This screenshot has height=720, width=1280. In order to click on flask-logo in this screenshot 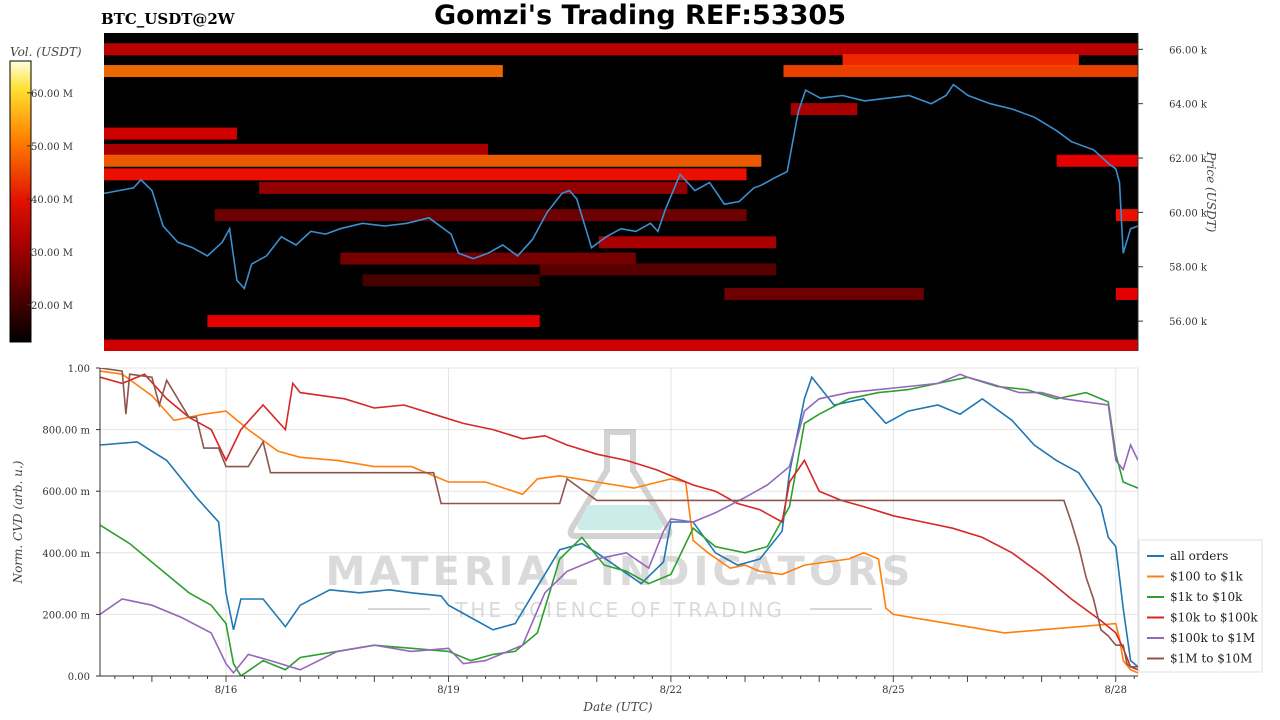, I will do `click(620, 484)`.